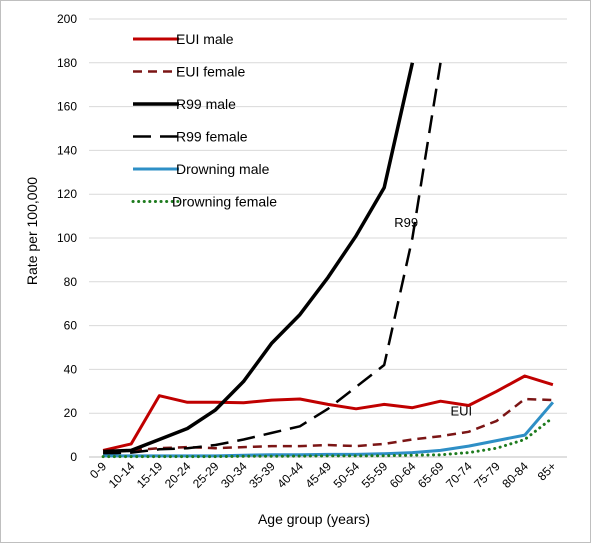 The height and width of the screenshot is (544, 591). I want to click on legend-label: R99 male, so click(206, 104).